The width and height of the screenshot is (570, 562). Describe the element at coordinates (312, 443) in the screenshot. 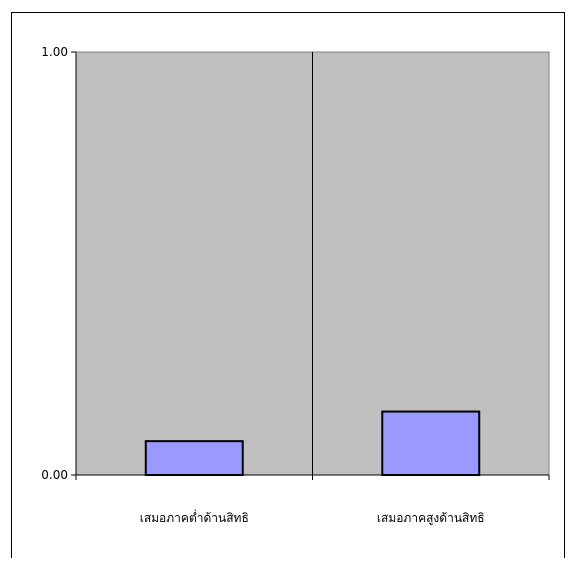

I see `bars` at that location.